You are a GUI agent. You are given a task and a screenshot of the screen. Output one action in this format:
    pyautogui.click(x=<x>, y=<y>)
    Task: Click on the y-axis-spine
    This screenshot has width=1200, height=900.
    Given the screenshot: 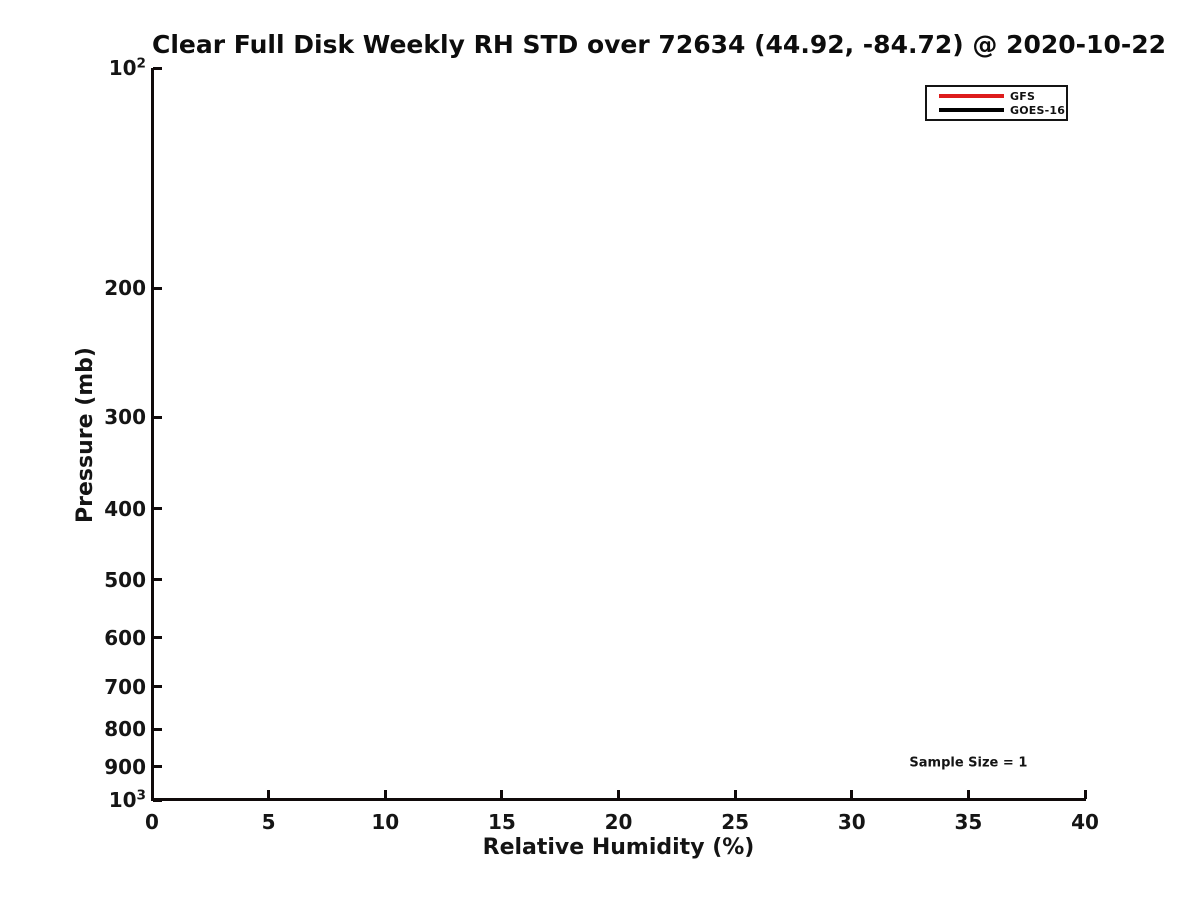 What is the action you would take?
    pyautogui.click(x=152, y=434)
    